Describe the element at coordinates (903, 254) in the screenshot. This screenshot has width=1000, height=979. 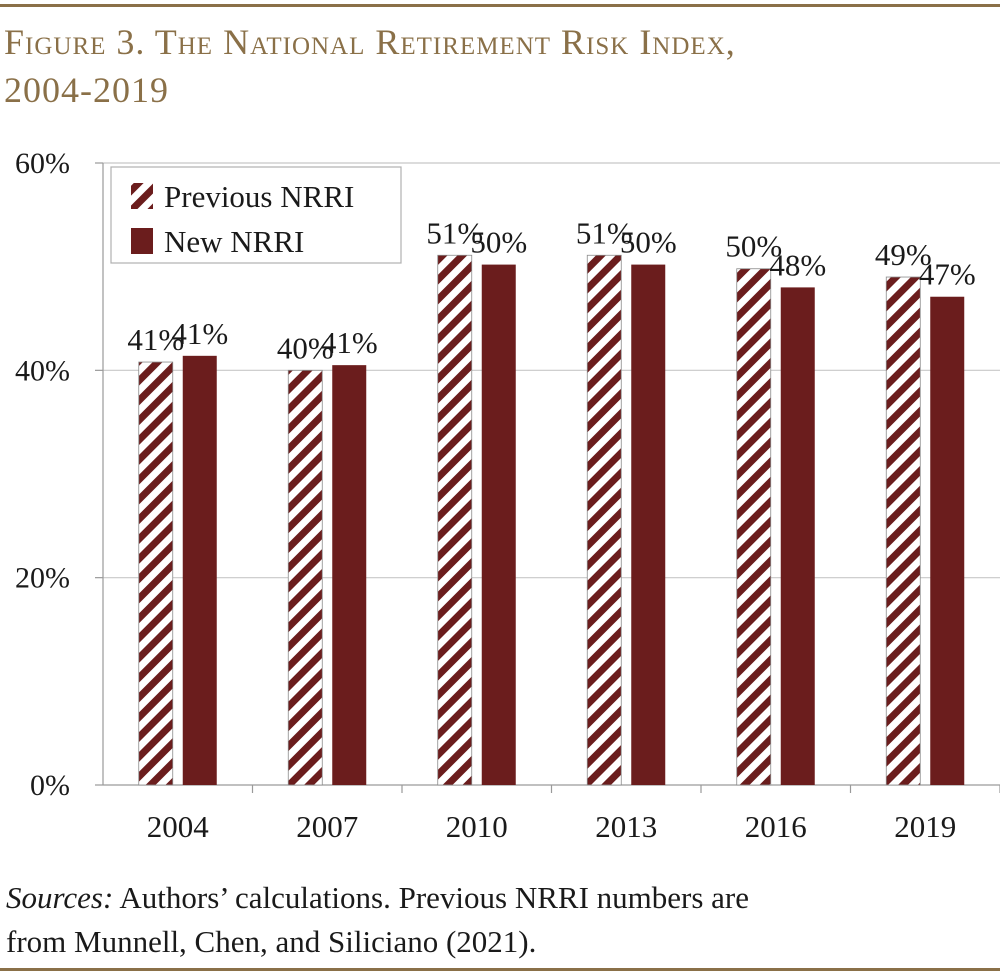
I see `data-label: 49%` at that location.